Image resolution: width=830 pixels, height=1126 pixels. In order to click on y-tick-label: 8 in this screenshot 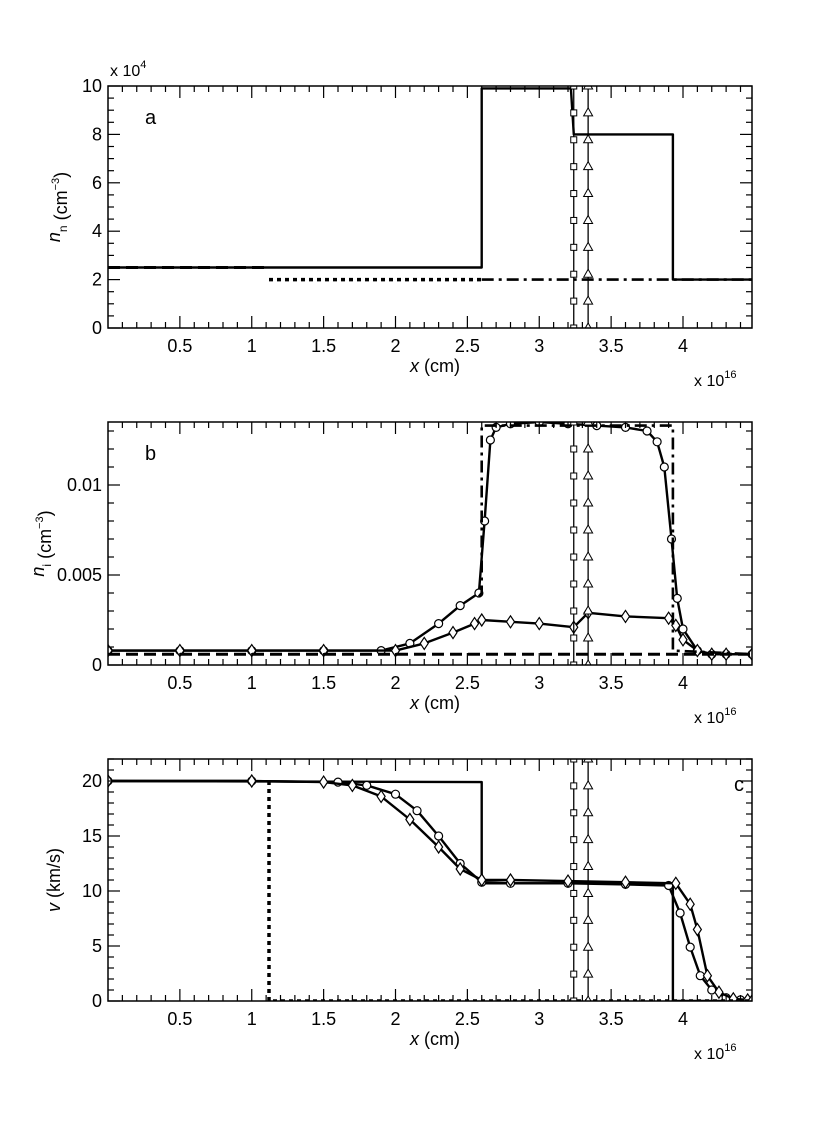, I will do `click(97, 134)`.